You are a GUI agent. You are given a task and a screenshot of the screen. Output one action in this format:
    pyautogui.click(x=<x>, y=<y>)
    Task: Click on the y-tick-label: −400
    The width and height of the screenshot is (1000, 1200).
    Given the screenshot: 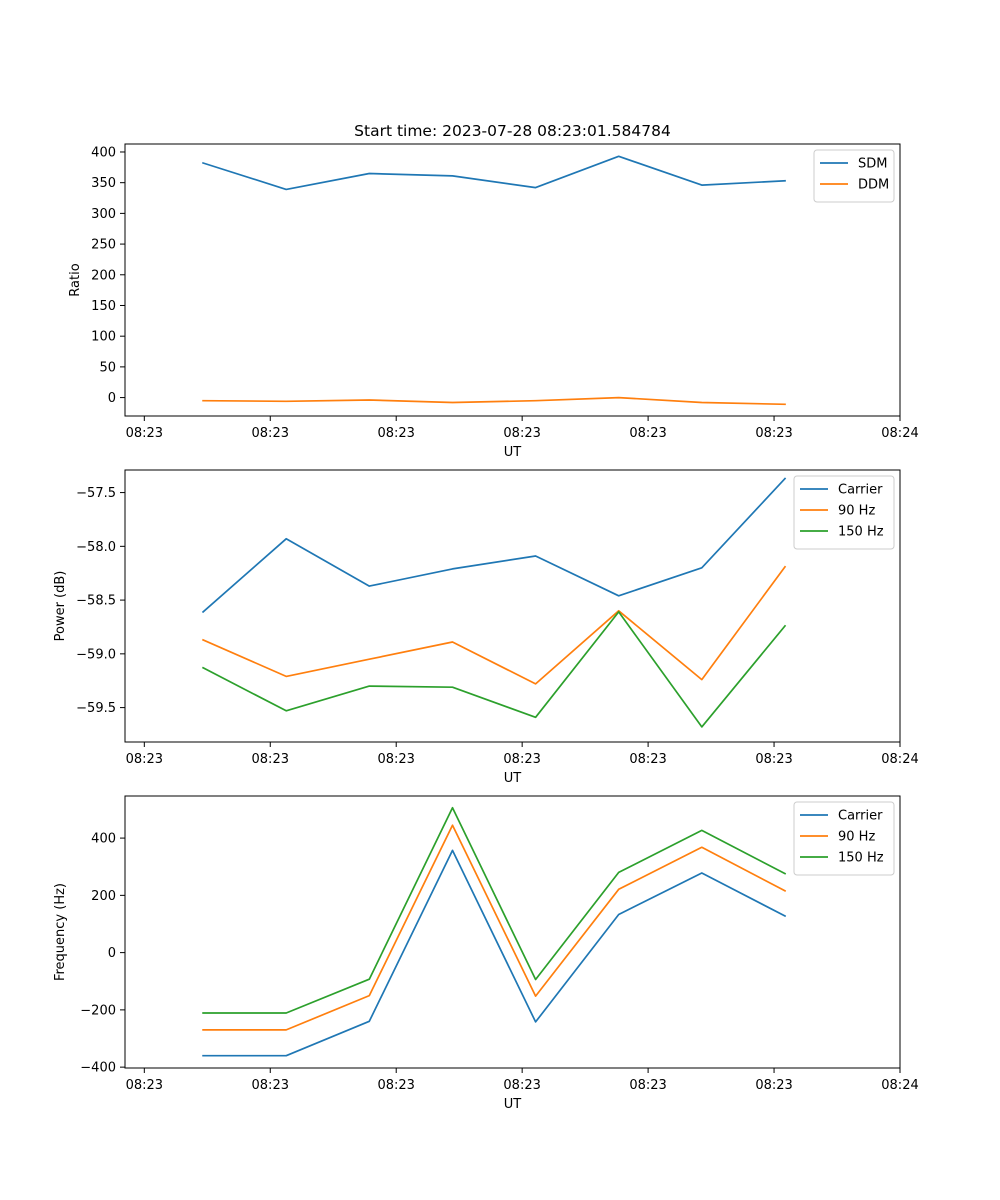 What is the action you would take?
    pyautogui.click(x=98, y=1068)
    